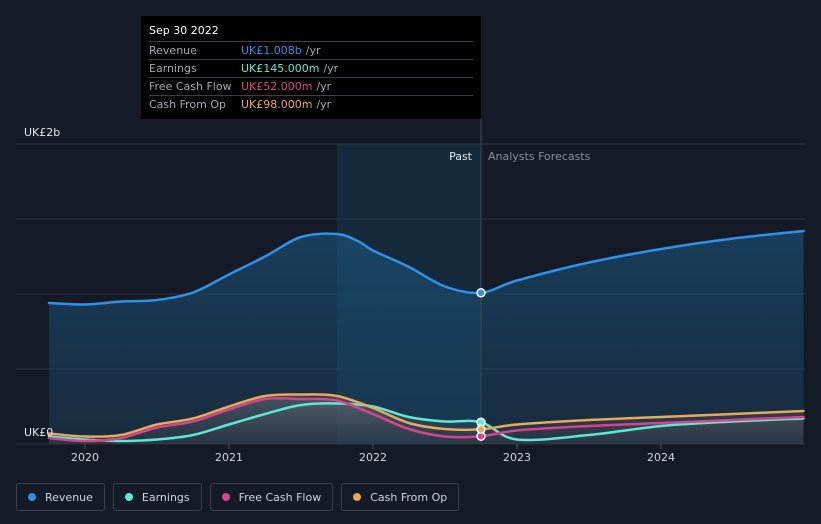 The width and height of the screenshot is (821, 524). What do you see at coordinates (426, 415) in the screenshot?
I see `cash-from-op-line` at bounding box center [426, 415].